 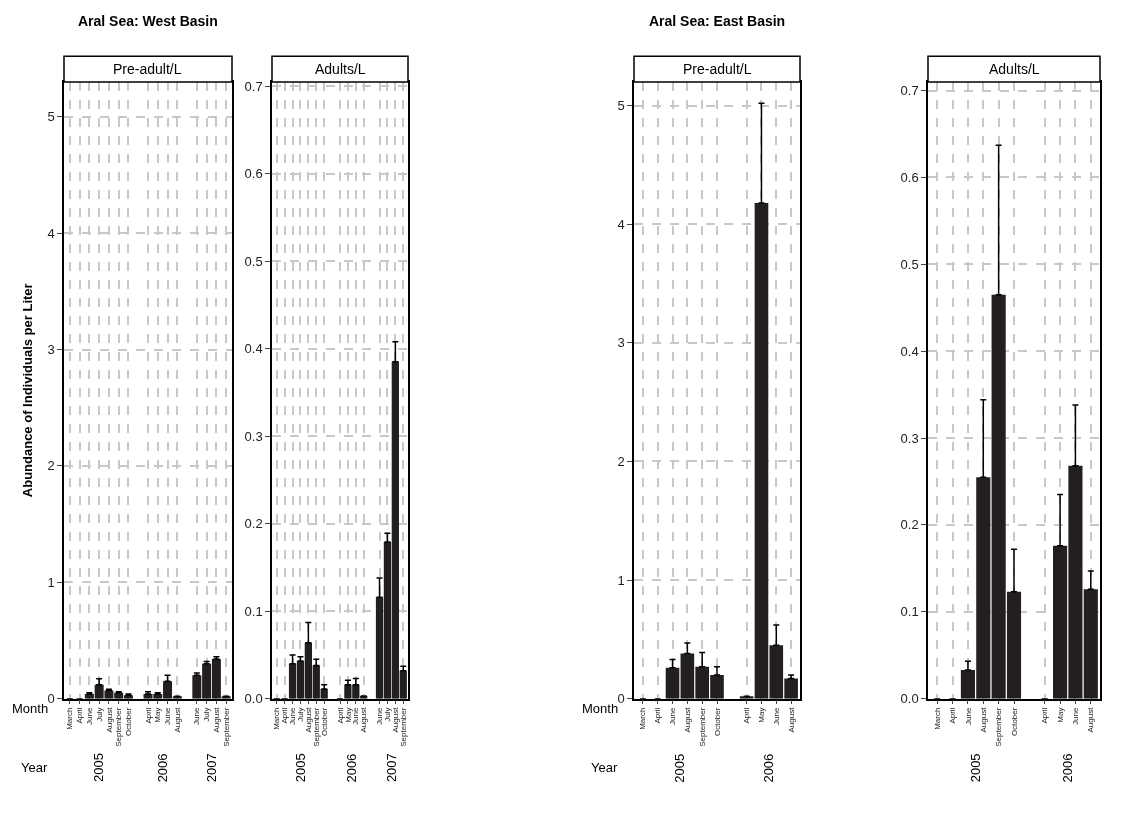 What do you see at coordinates (27, 390) in the screenshot?
I see `y-axis-title: Abundance of Individuals per Liter` at bounding box center [27, 390].